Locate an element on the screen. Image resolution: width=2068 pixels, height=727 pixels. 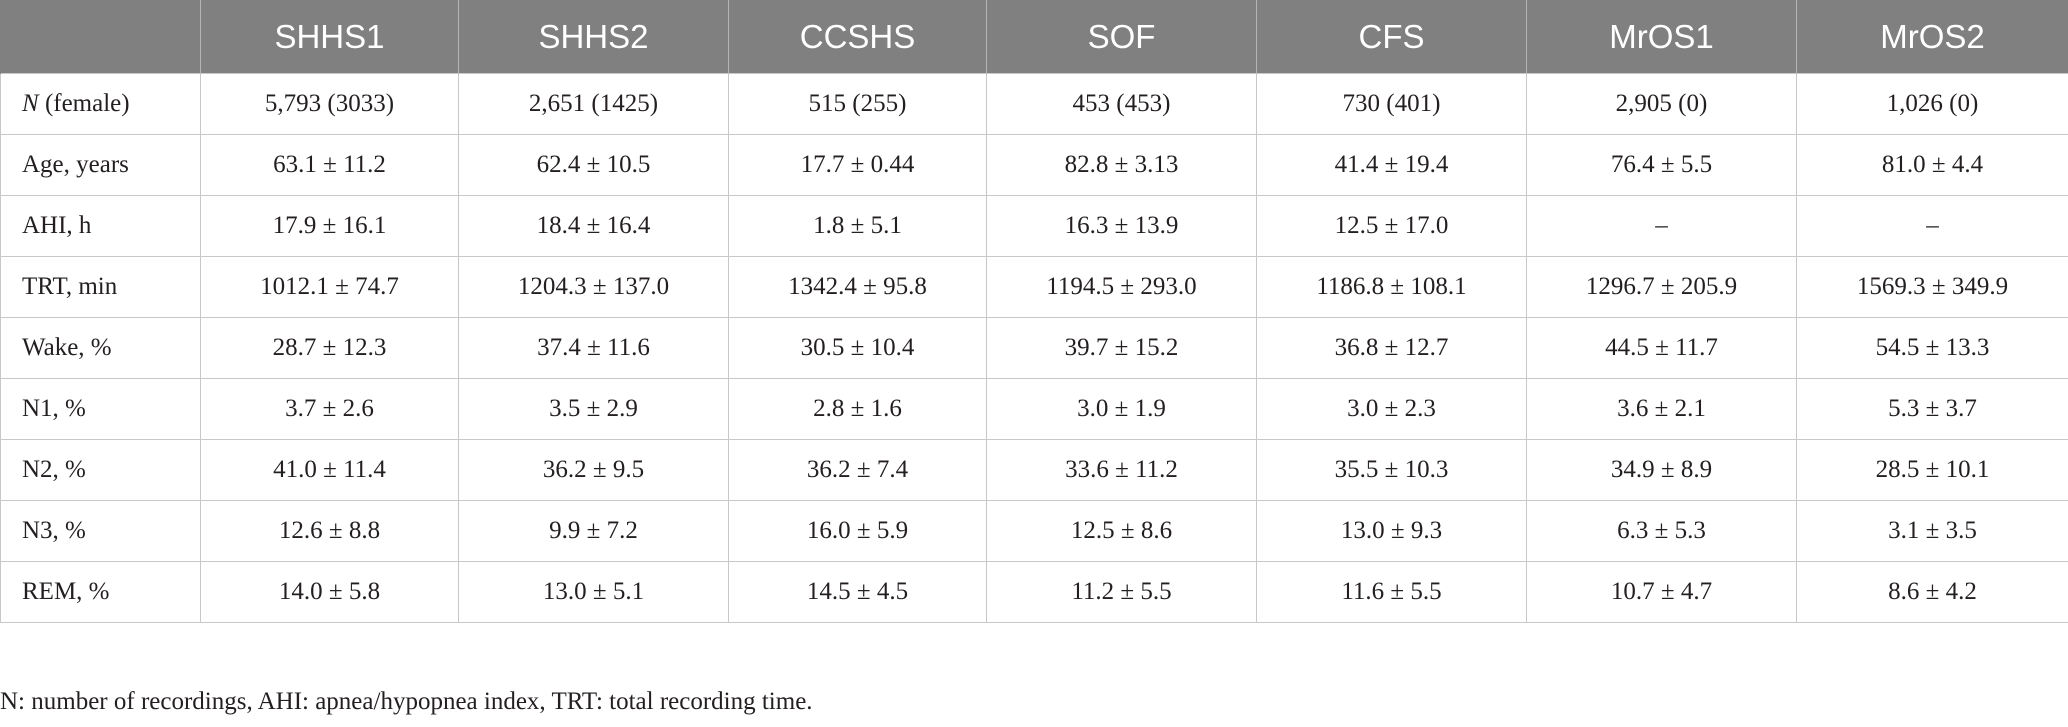
column-header: SHHS1 is located at coordinates (329, 37).